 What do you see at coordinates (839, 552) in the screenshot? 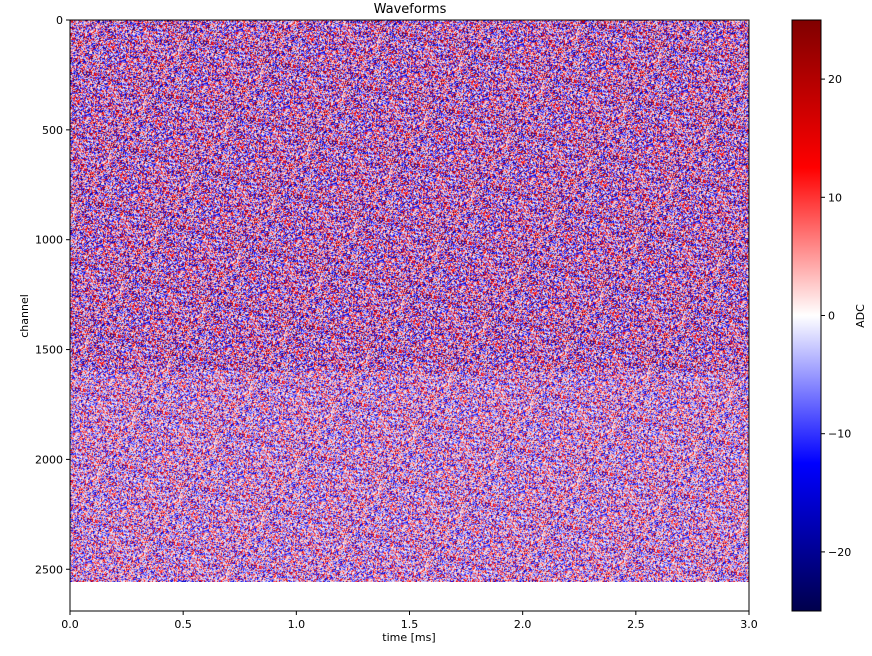
I see `colorbar-tick-label: −20` at bounding box center [839, 552].